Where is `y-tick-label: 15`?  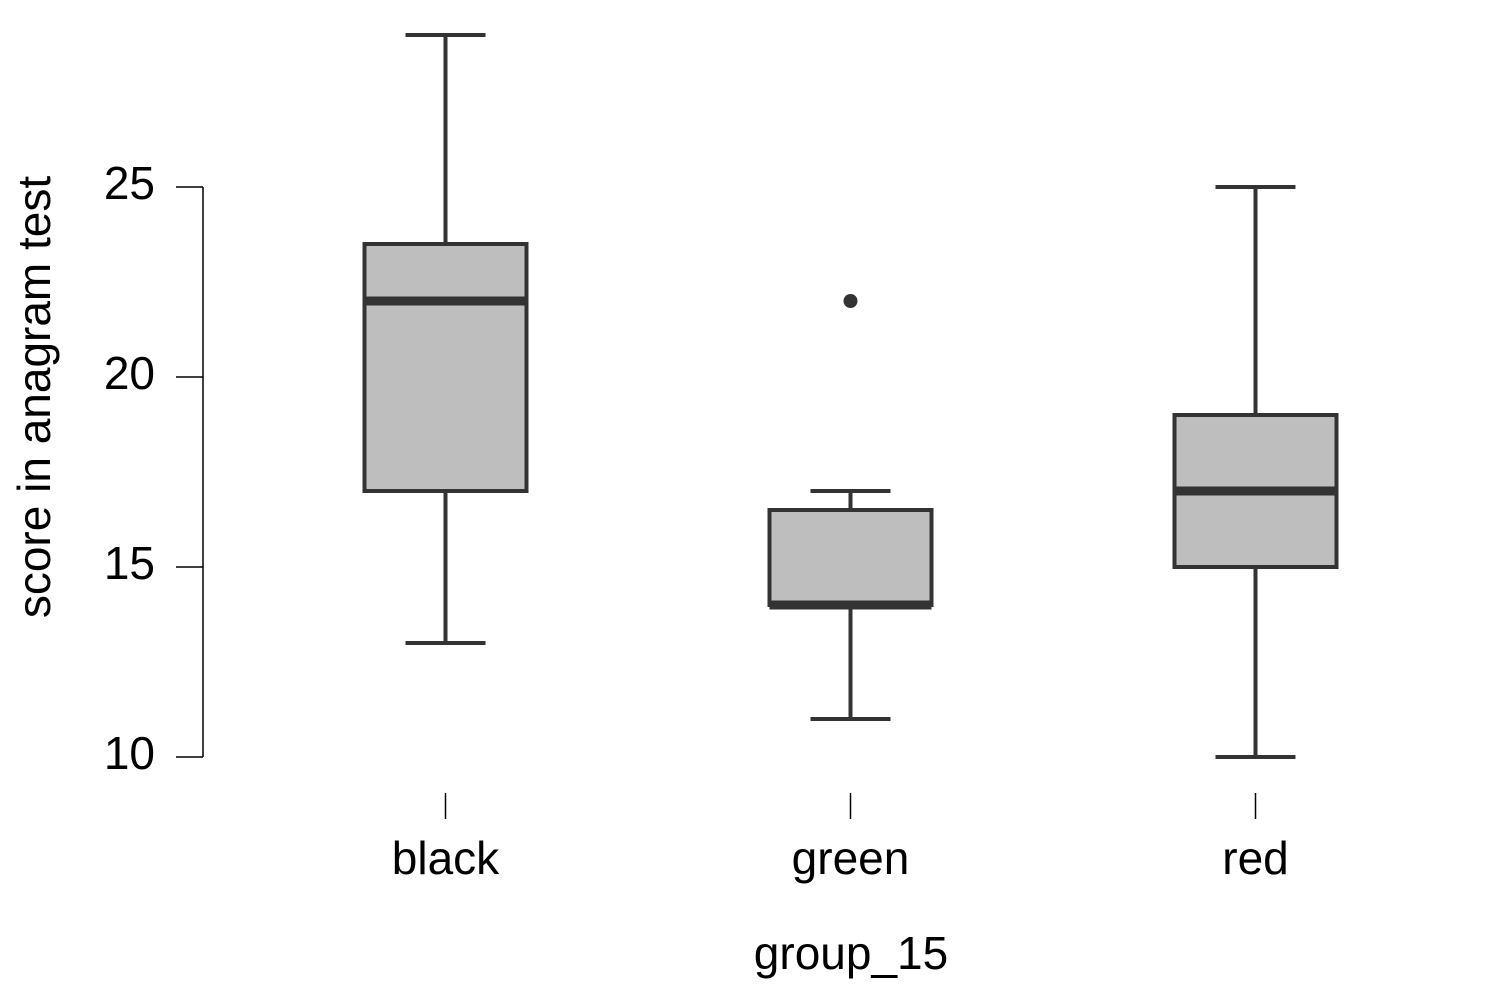 y-tick-label: 15 is located at coordinates (129, 563).